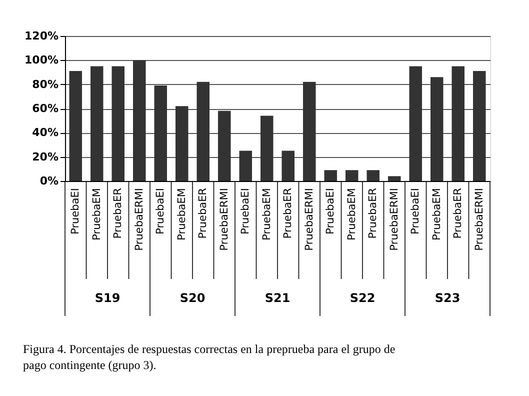 The height and width of the screenshot is (396, 529). I want to click on y-tick-label: 60%, so click(45, 108).